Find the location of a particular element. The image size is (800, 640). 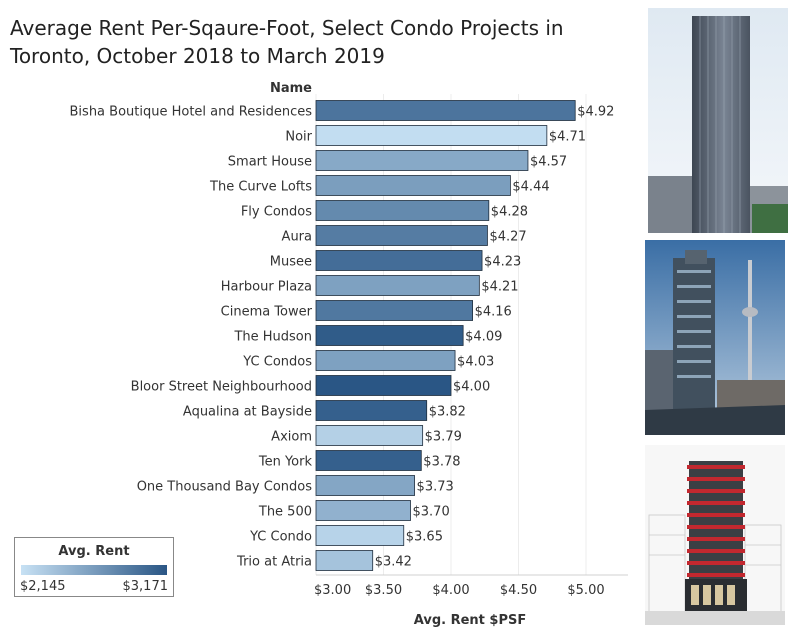

category-label: Axiom is located at coordinates (291, 437).